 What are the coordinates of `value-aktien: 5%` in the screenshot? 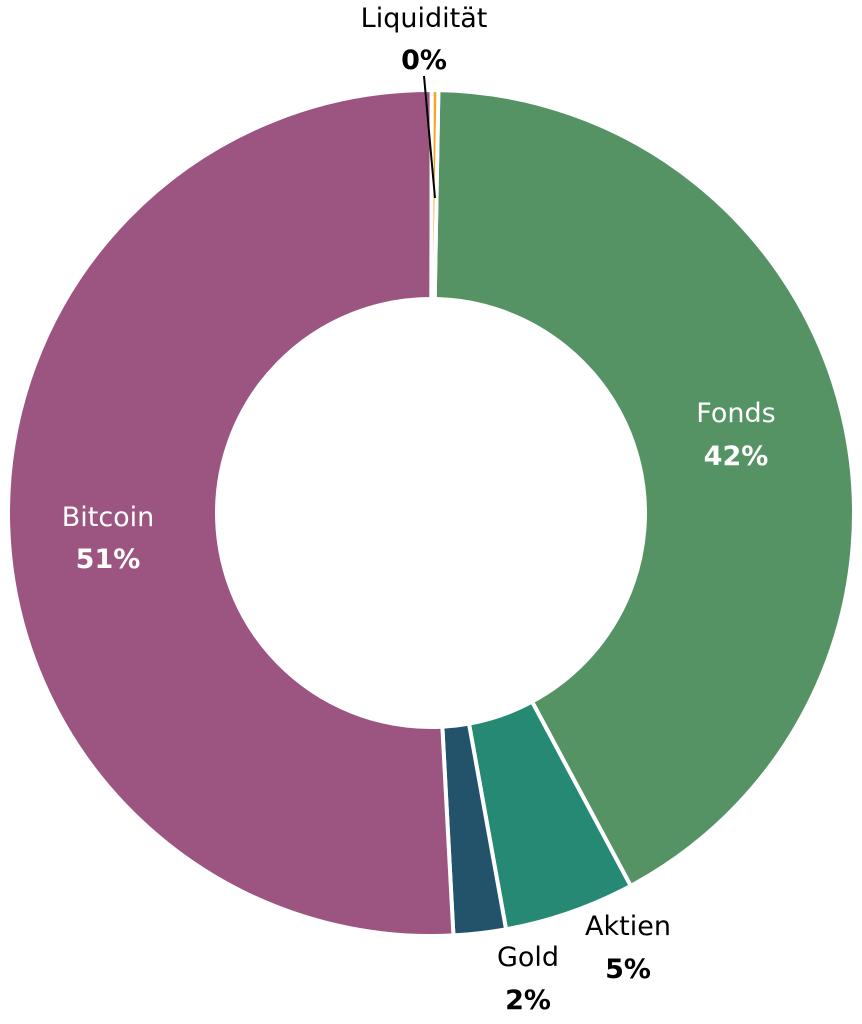 It's located at (628, 969).